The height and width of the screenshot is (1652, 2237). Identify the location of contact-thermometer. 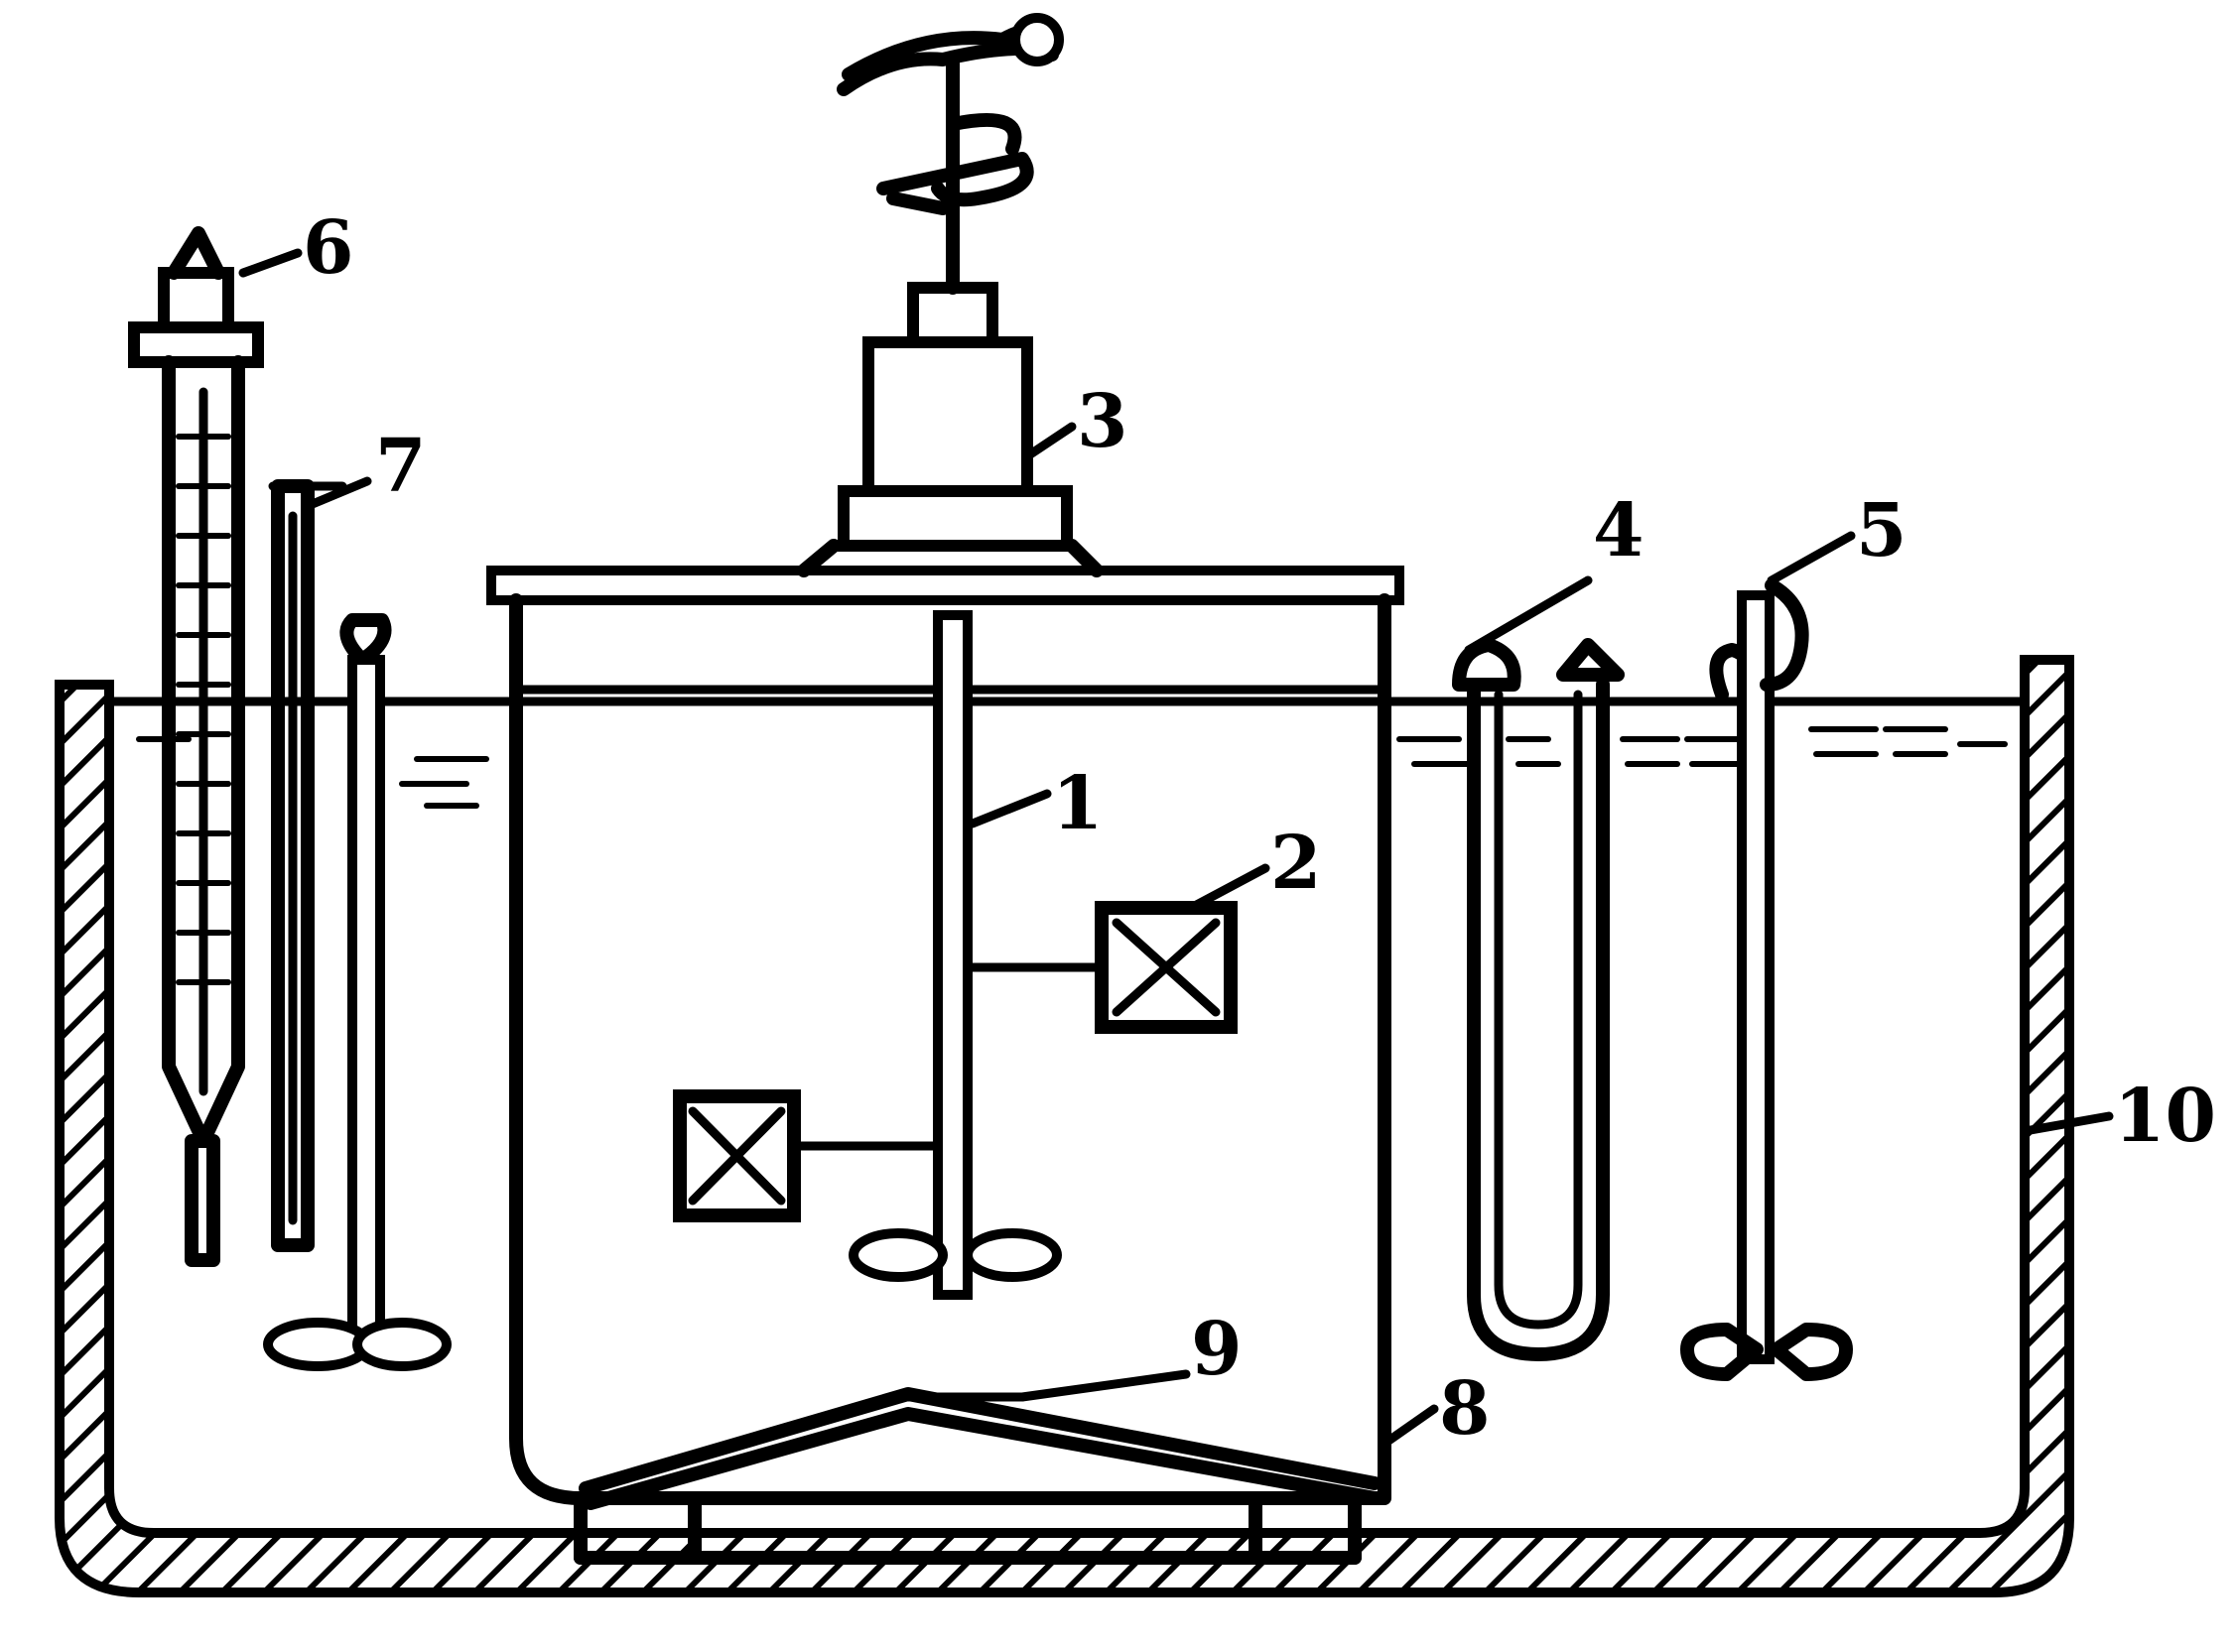
(307, 865).